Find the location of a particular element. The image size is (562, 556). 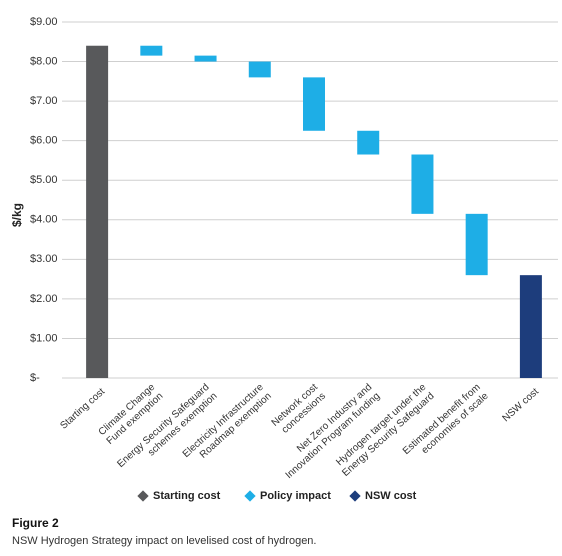

x-tick-label-line: Starting cost is located at coordinates (82, 409).